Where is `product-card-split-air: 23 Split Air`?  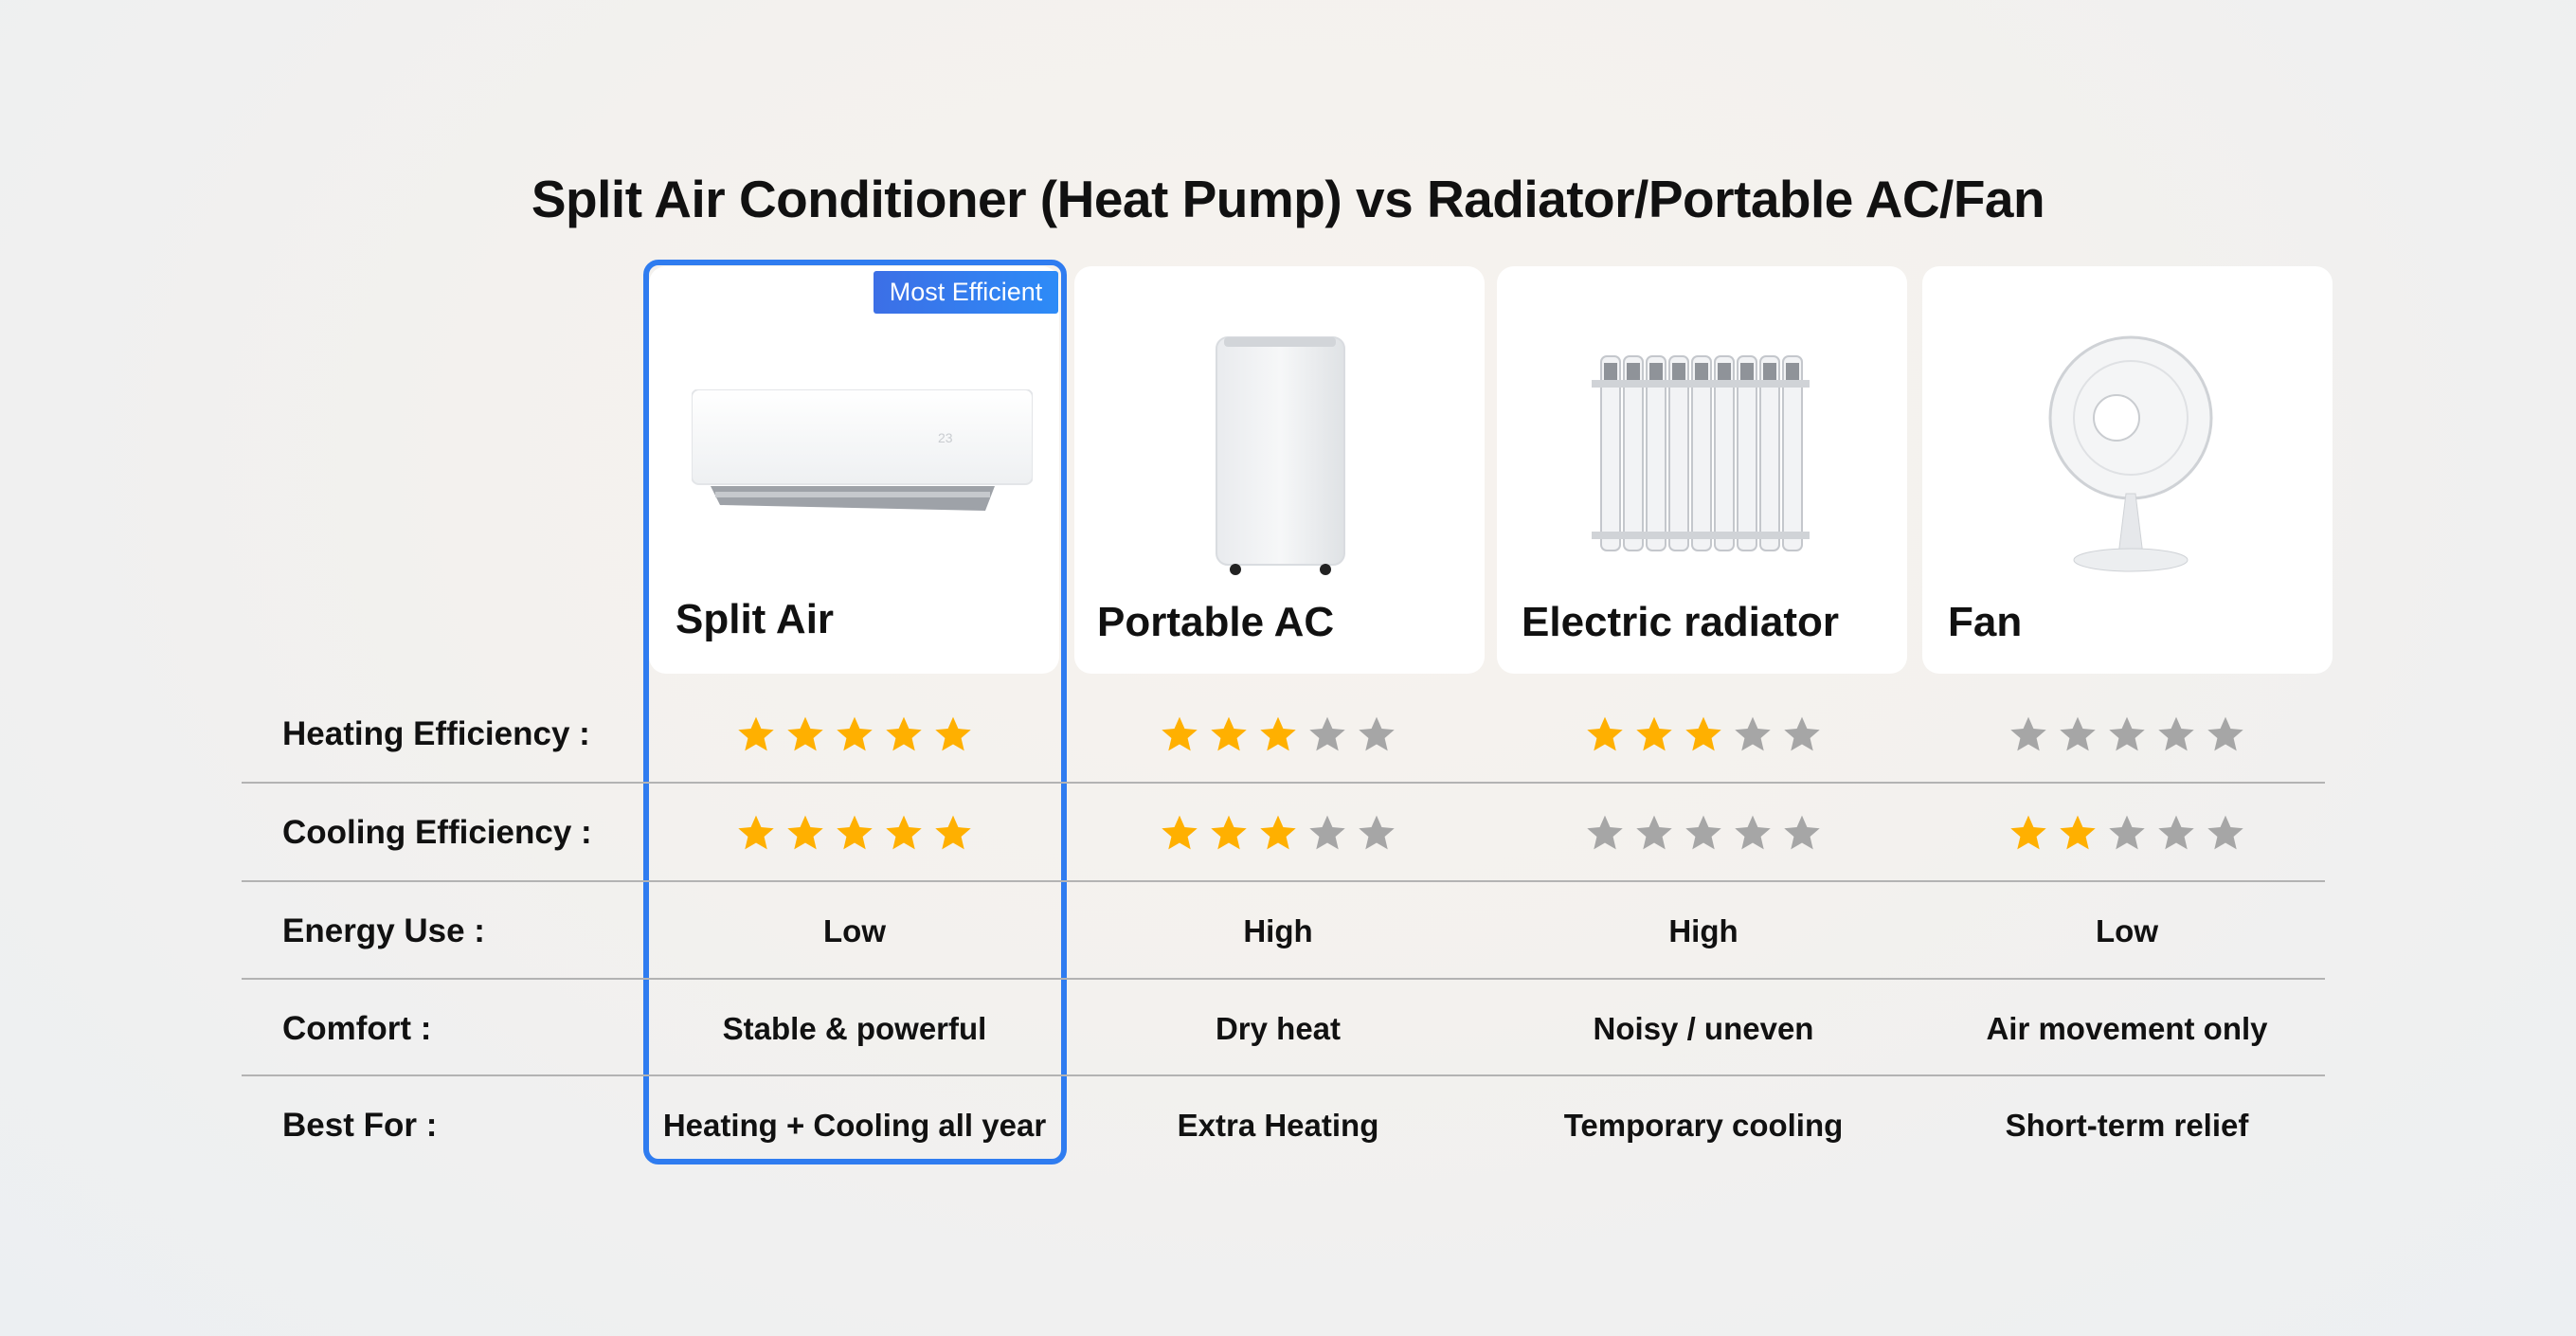 product-card-split-air: 23 Split Air is located at coordinates (854, 470).